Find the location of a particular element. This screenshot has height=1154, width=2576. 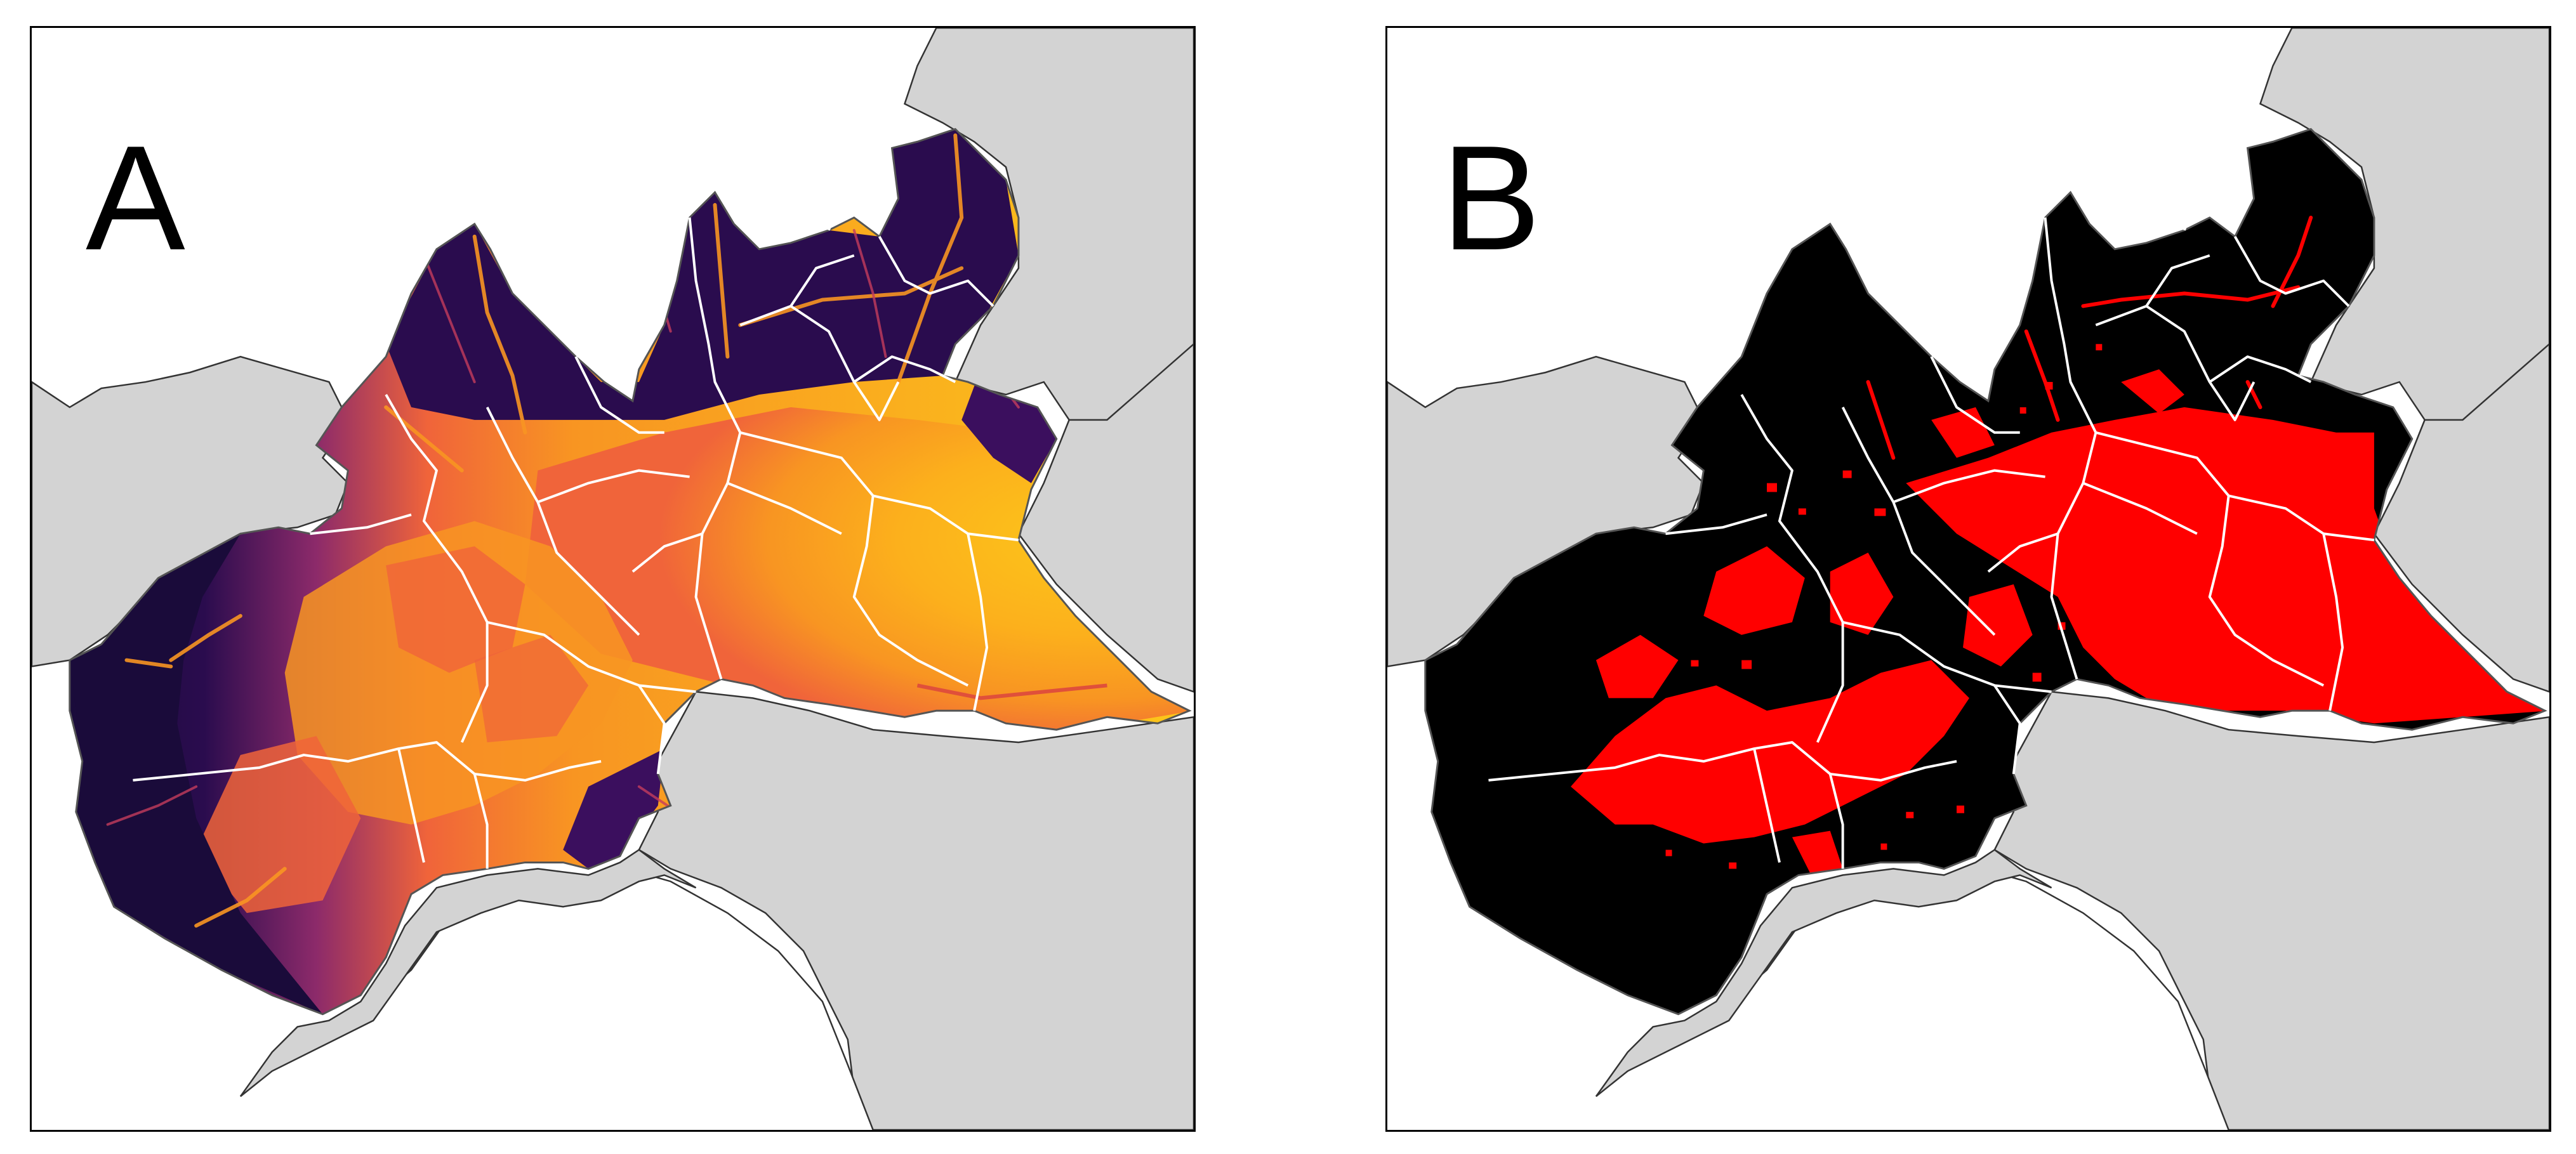

panel-label-a: A is located at coordinates (135, 197).